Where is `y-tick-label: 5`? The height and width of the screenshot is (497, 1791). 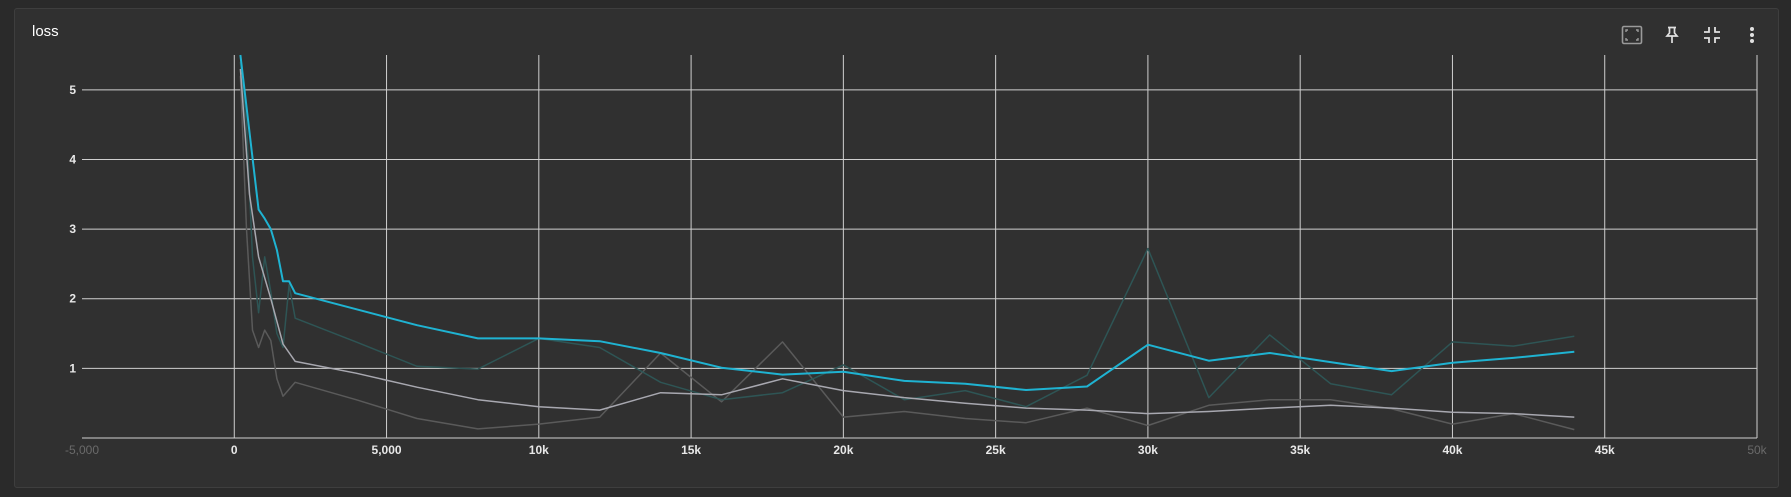 y-tick-label: 5 is located at coordinates (72, 90).